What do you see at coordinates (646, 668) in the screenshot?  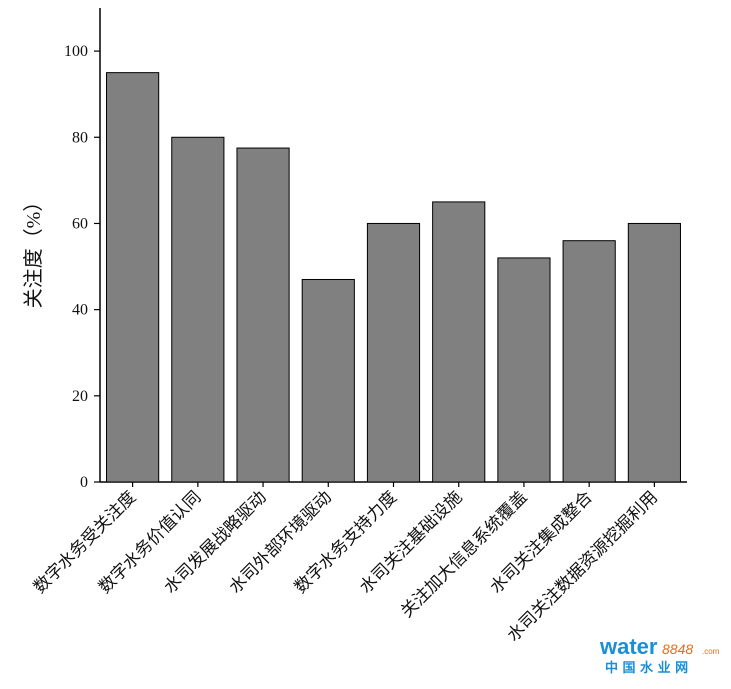 I see `watermark-name: 中 国 水 业 网` at bounding box center [646, 668].